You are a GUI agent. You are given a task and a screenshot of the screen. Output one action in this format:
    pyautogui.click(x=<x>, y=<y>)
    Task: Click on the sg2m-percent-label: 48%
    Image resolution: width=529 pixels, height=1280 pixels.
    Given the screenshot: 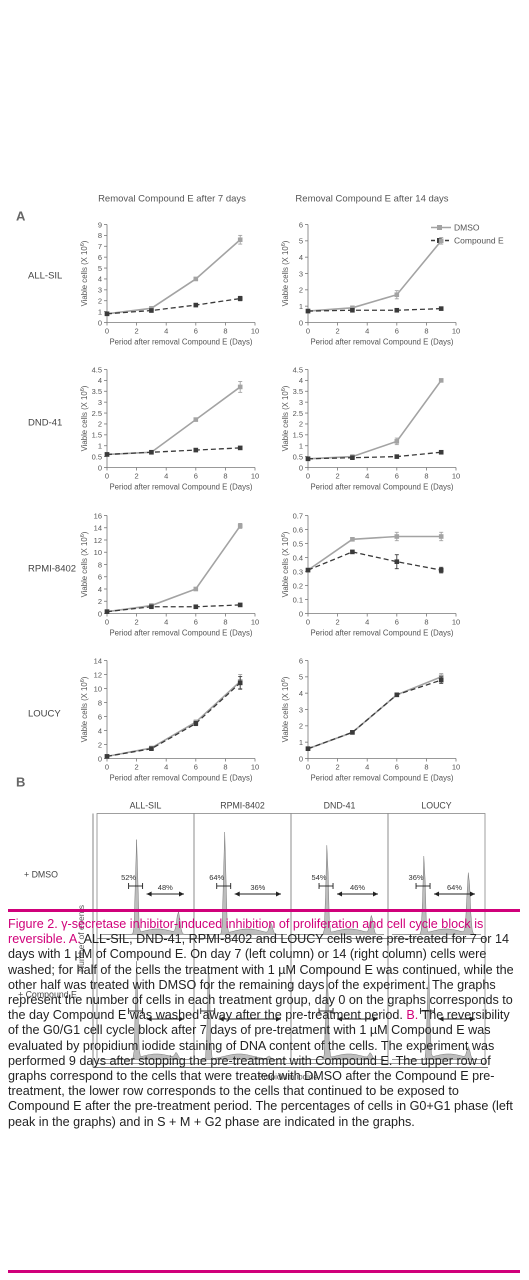 What is the action you would take?
    pyautogui.click(x=165, y=887)
    